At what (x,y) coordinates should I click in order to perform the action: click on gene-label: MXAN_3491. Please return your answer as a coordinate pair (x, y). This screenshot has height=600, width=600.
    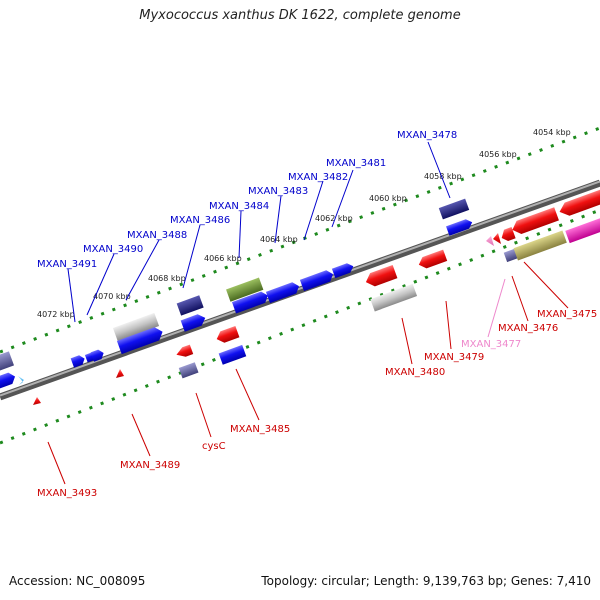
    Looking at the image, I should click on (67, 264).